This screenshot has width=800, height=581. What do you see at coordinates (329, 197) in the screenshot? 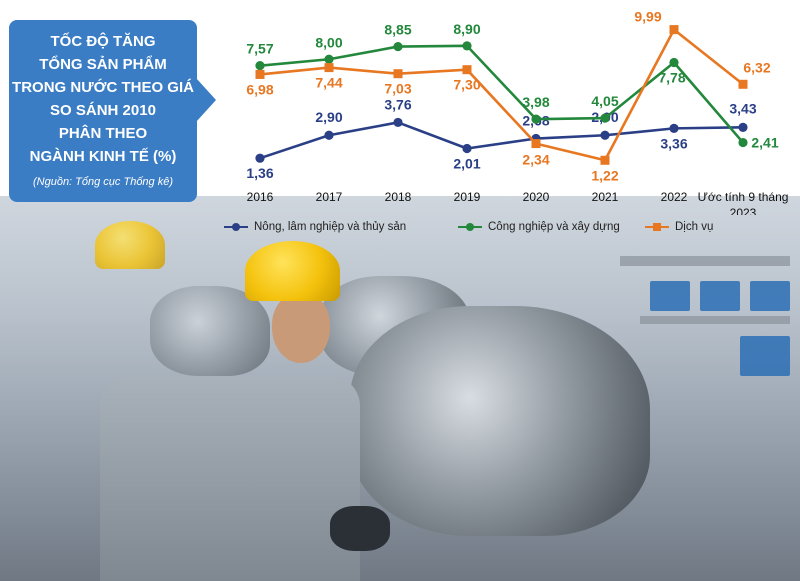
I see `x-tick-label: 2017` at bounding box center [329, 197].